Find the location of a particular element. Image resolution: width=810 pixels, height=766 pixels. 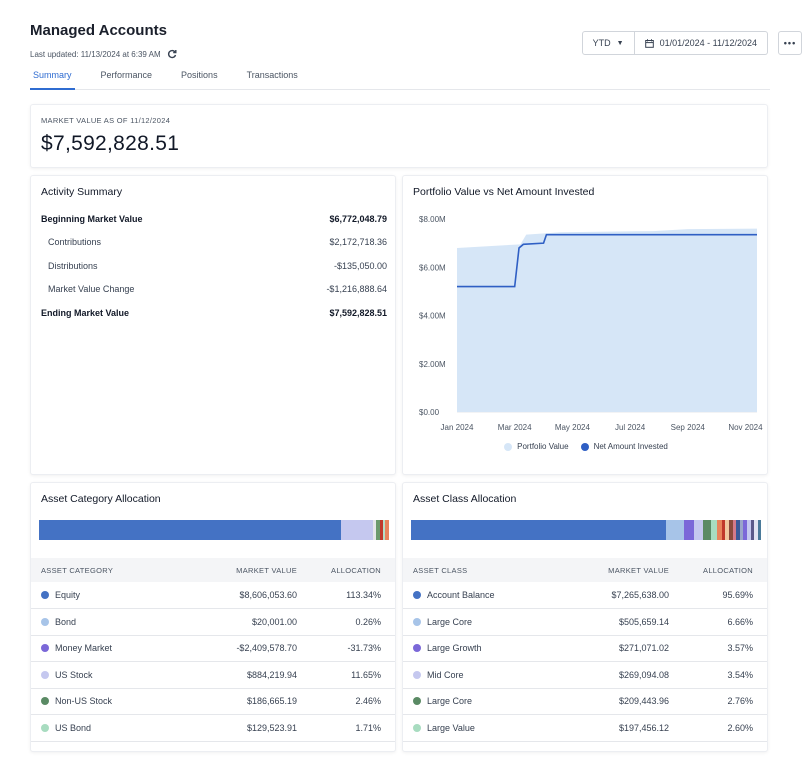

tab-positions: Positions is located at coordinates (199, 75).